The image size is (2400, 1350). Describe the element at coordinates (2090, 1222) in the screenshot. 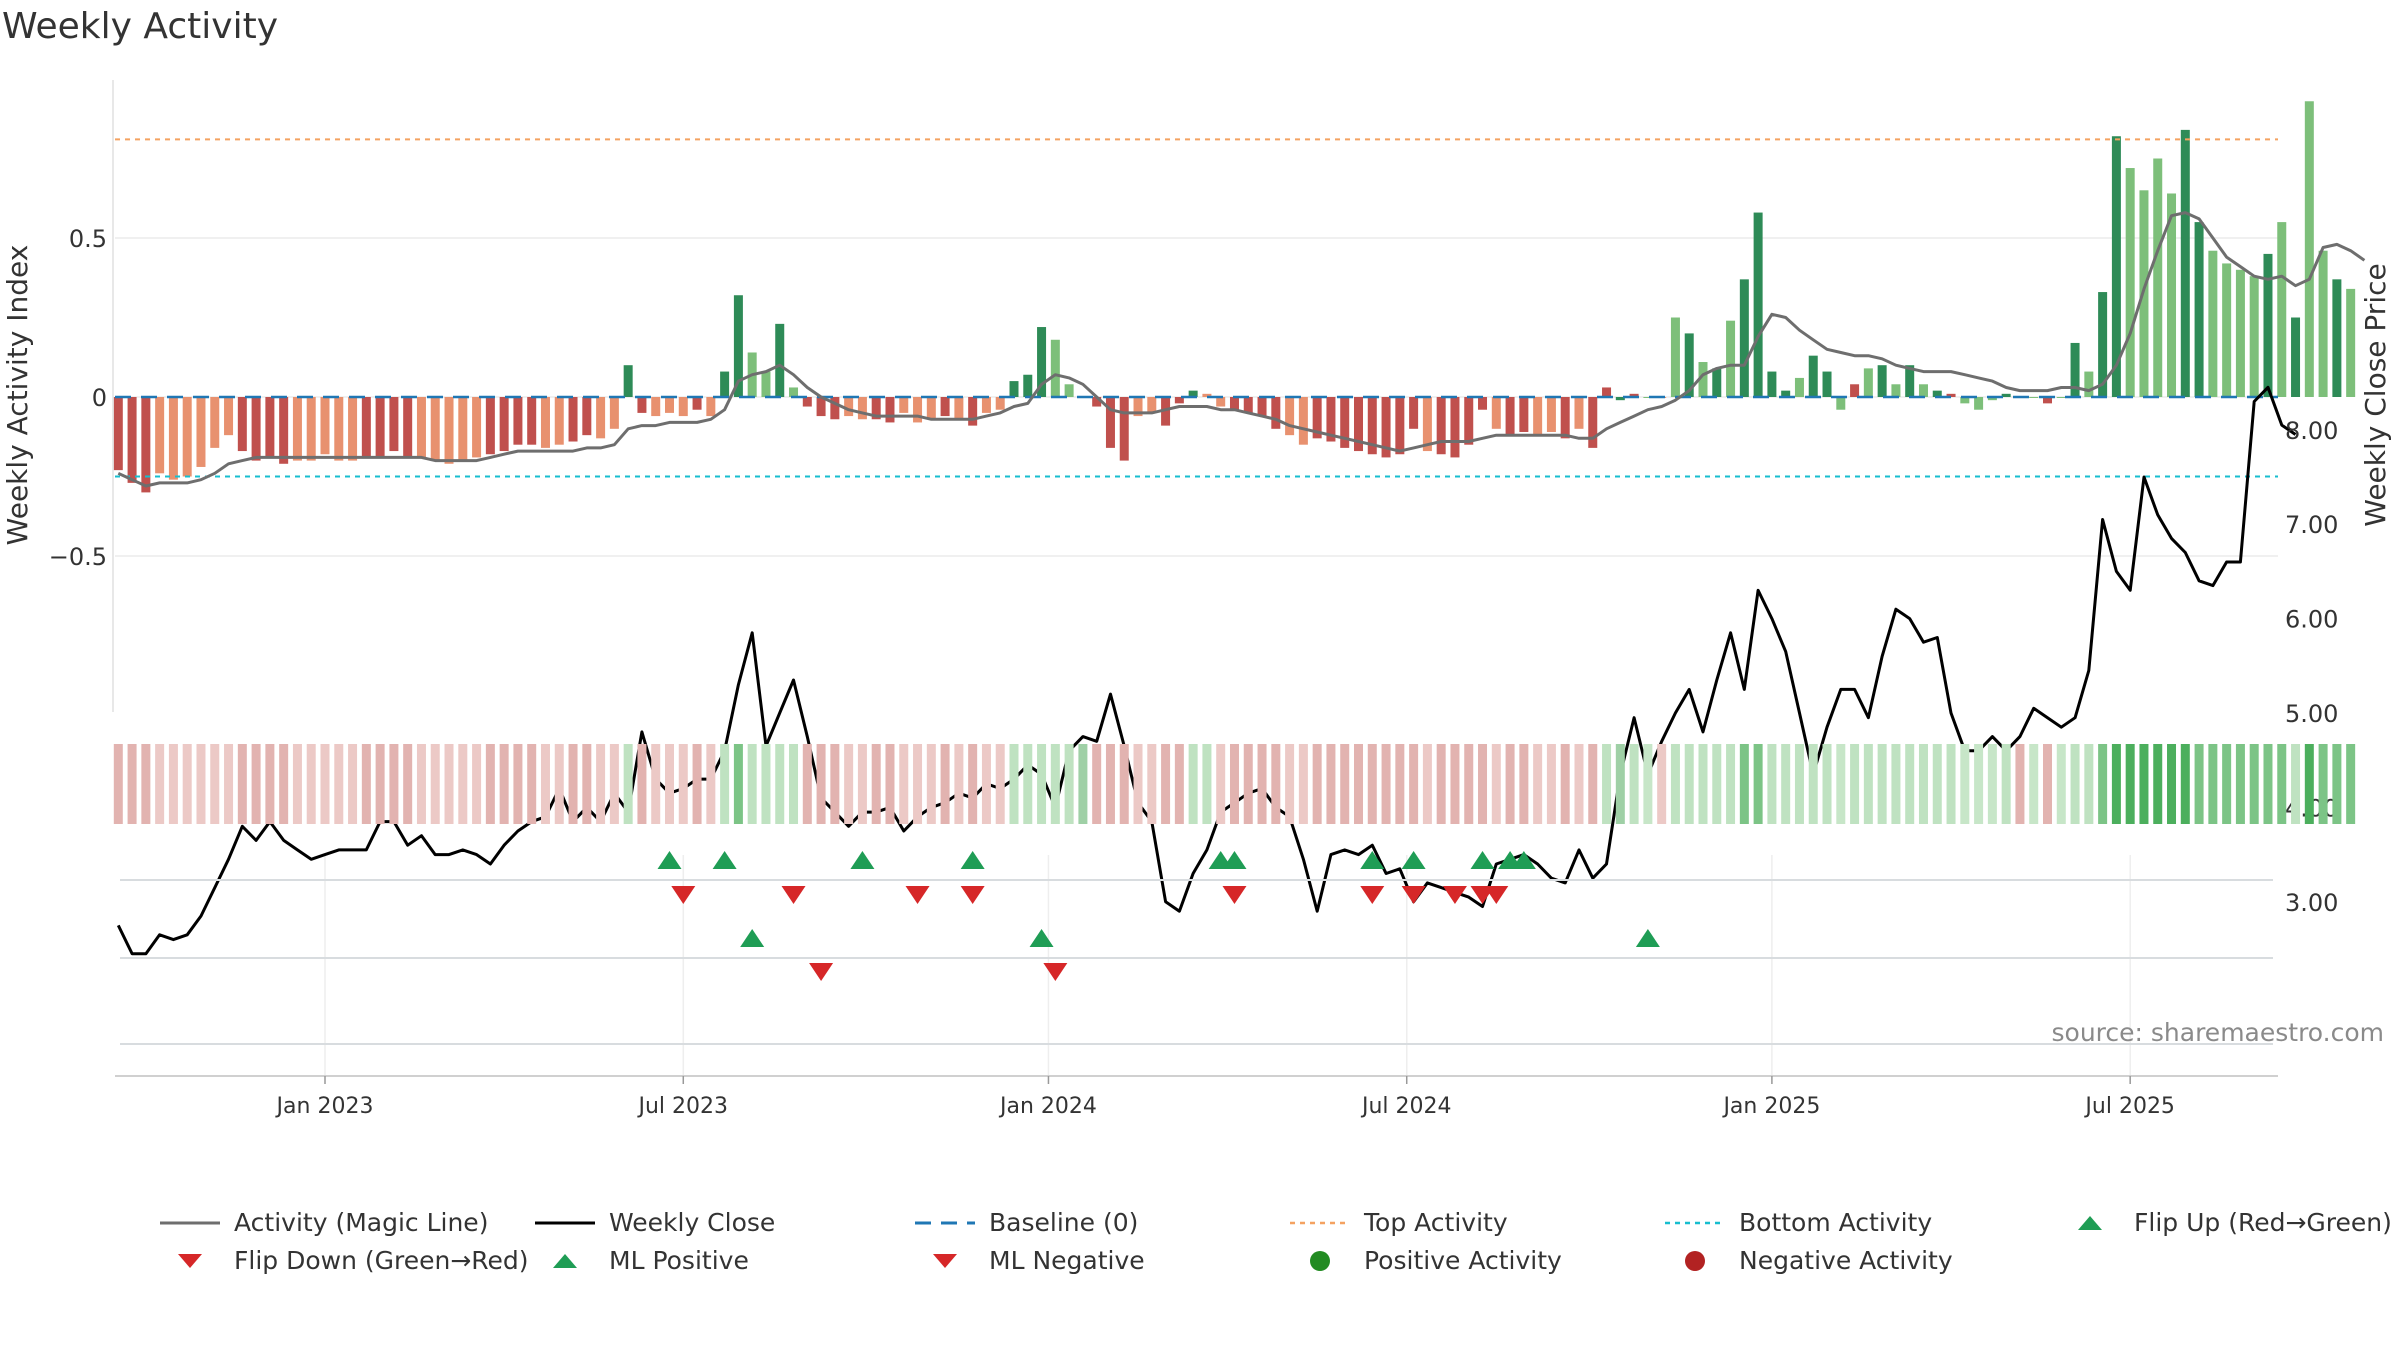

I see `legend-swatch-flipup` at that location.